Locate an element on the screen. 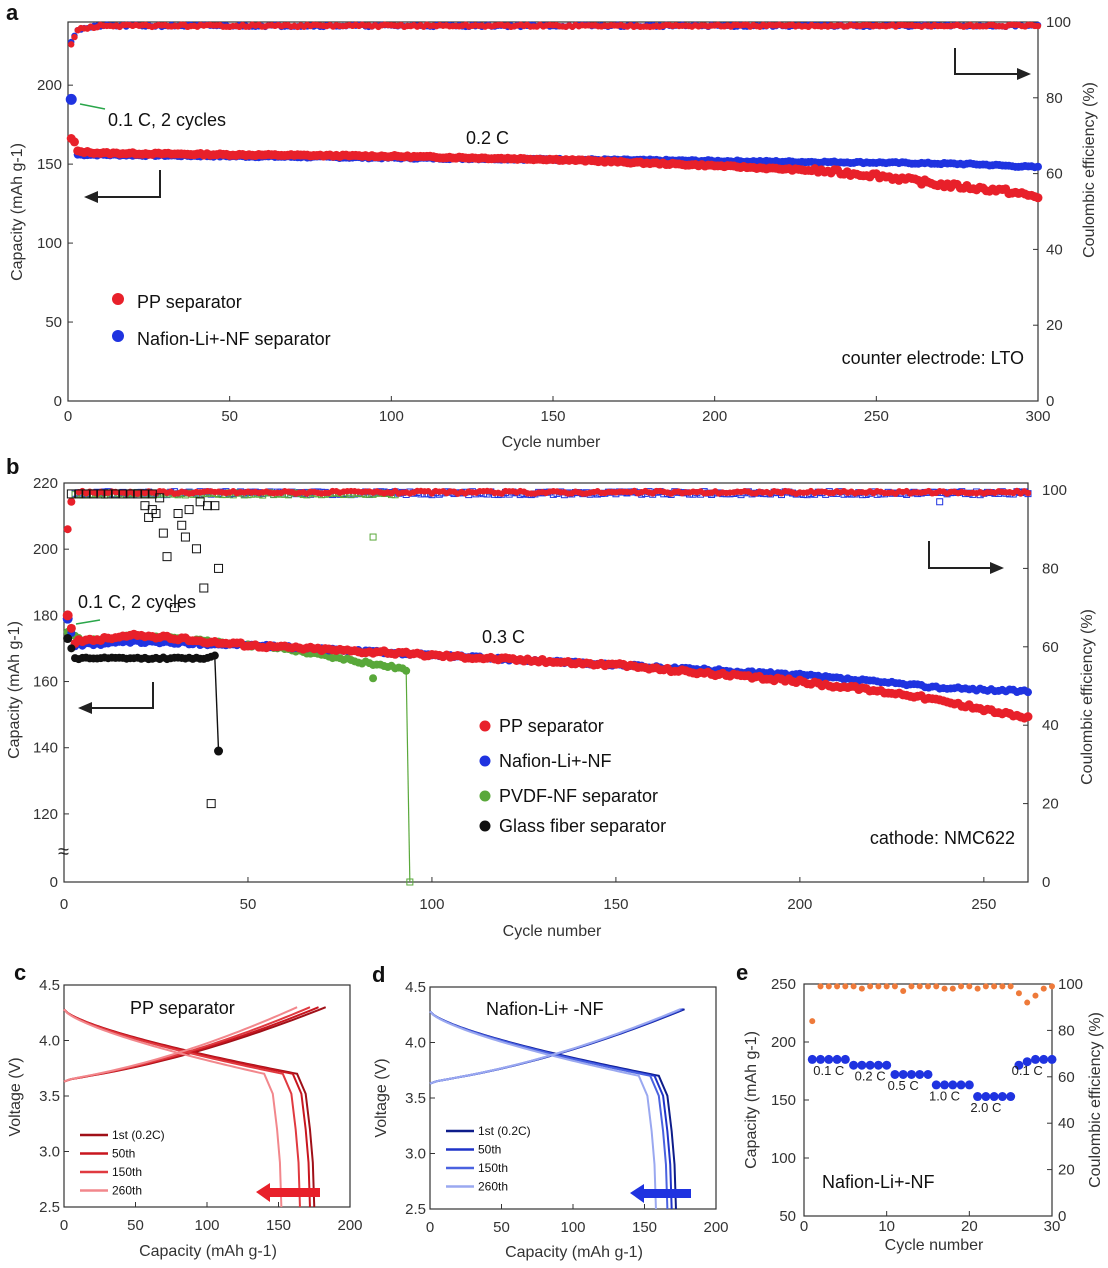 Image resolution: width=1108 pixels, height=1268 pixels. d-xtick-label: 100 is located at coordinates (572, 1227).